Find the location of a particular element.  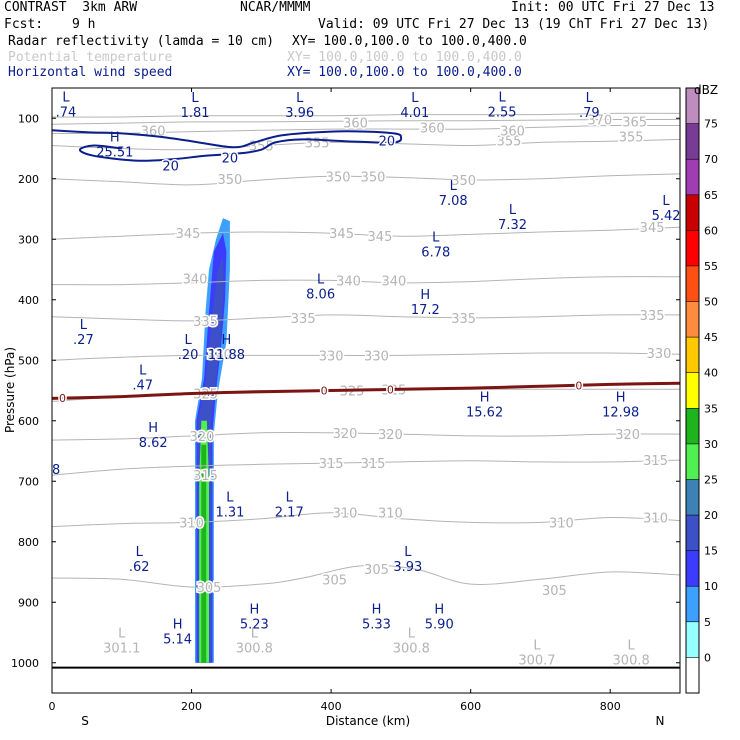

x-tick-label: 0 is located at coordinates (52, 706).